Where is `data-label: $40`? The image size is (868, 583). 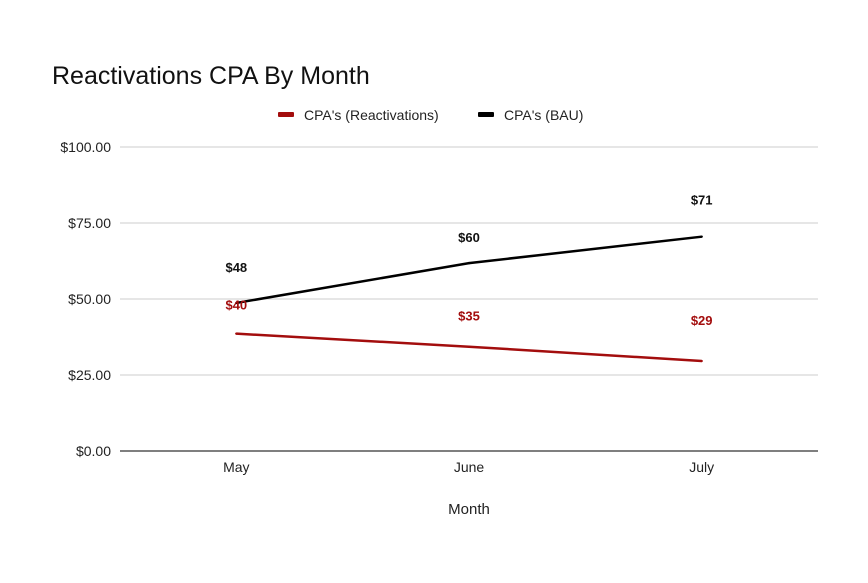 data-label: $40 is located at coordinates (236, 305).